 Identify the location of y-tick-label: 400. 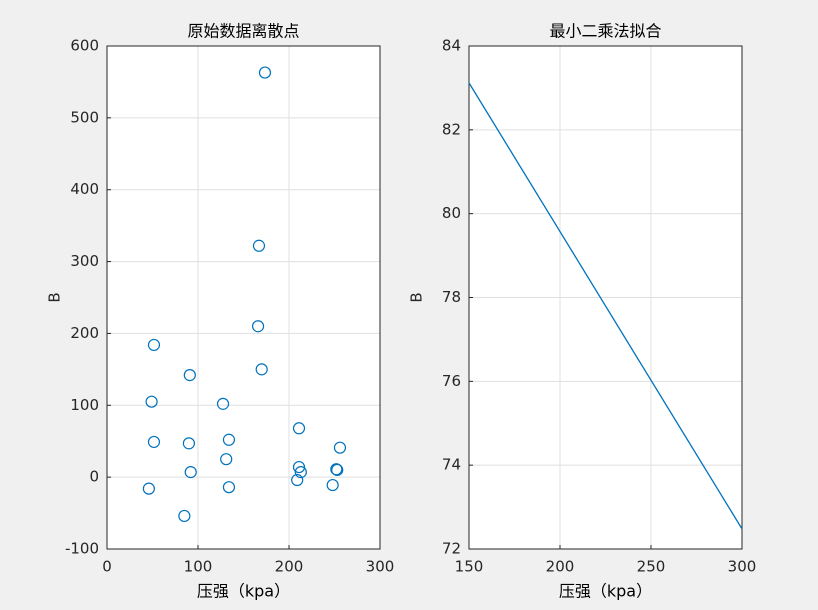
(84, 189).